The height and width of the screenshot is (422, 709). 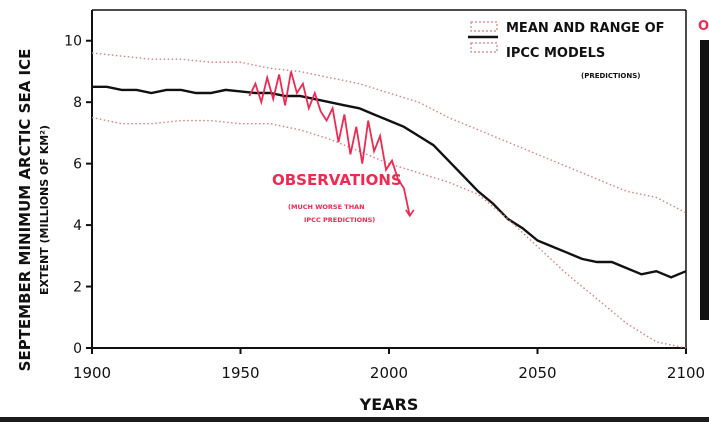 I want to click on y-axis-label-line1: SEPTEMBER MINIMUM ARCTIC SEA ICE, so click(x=25, y=210).